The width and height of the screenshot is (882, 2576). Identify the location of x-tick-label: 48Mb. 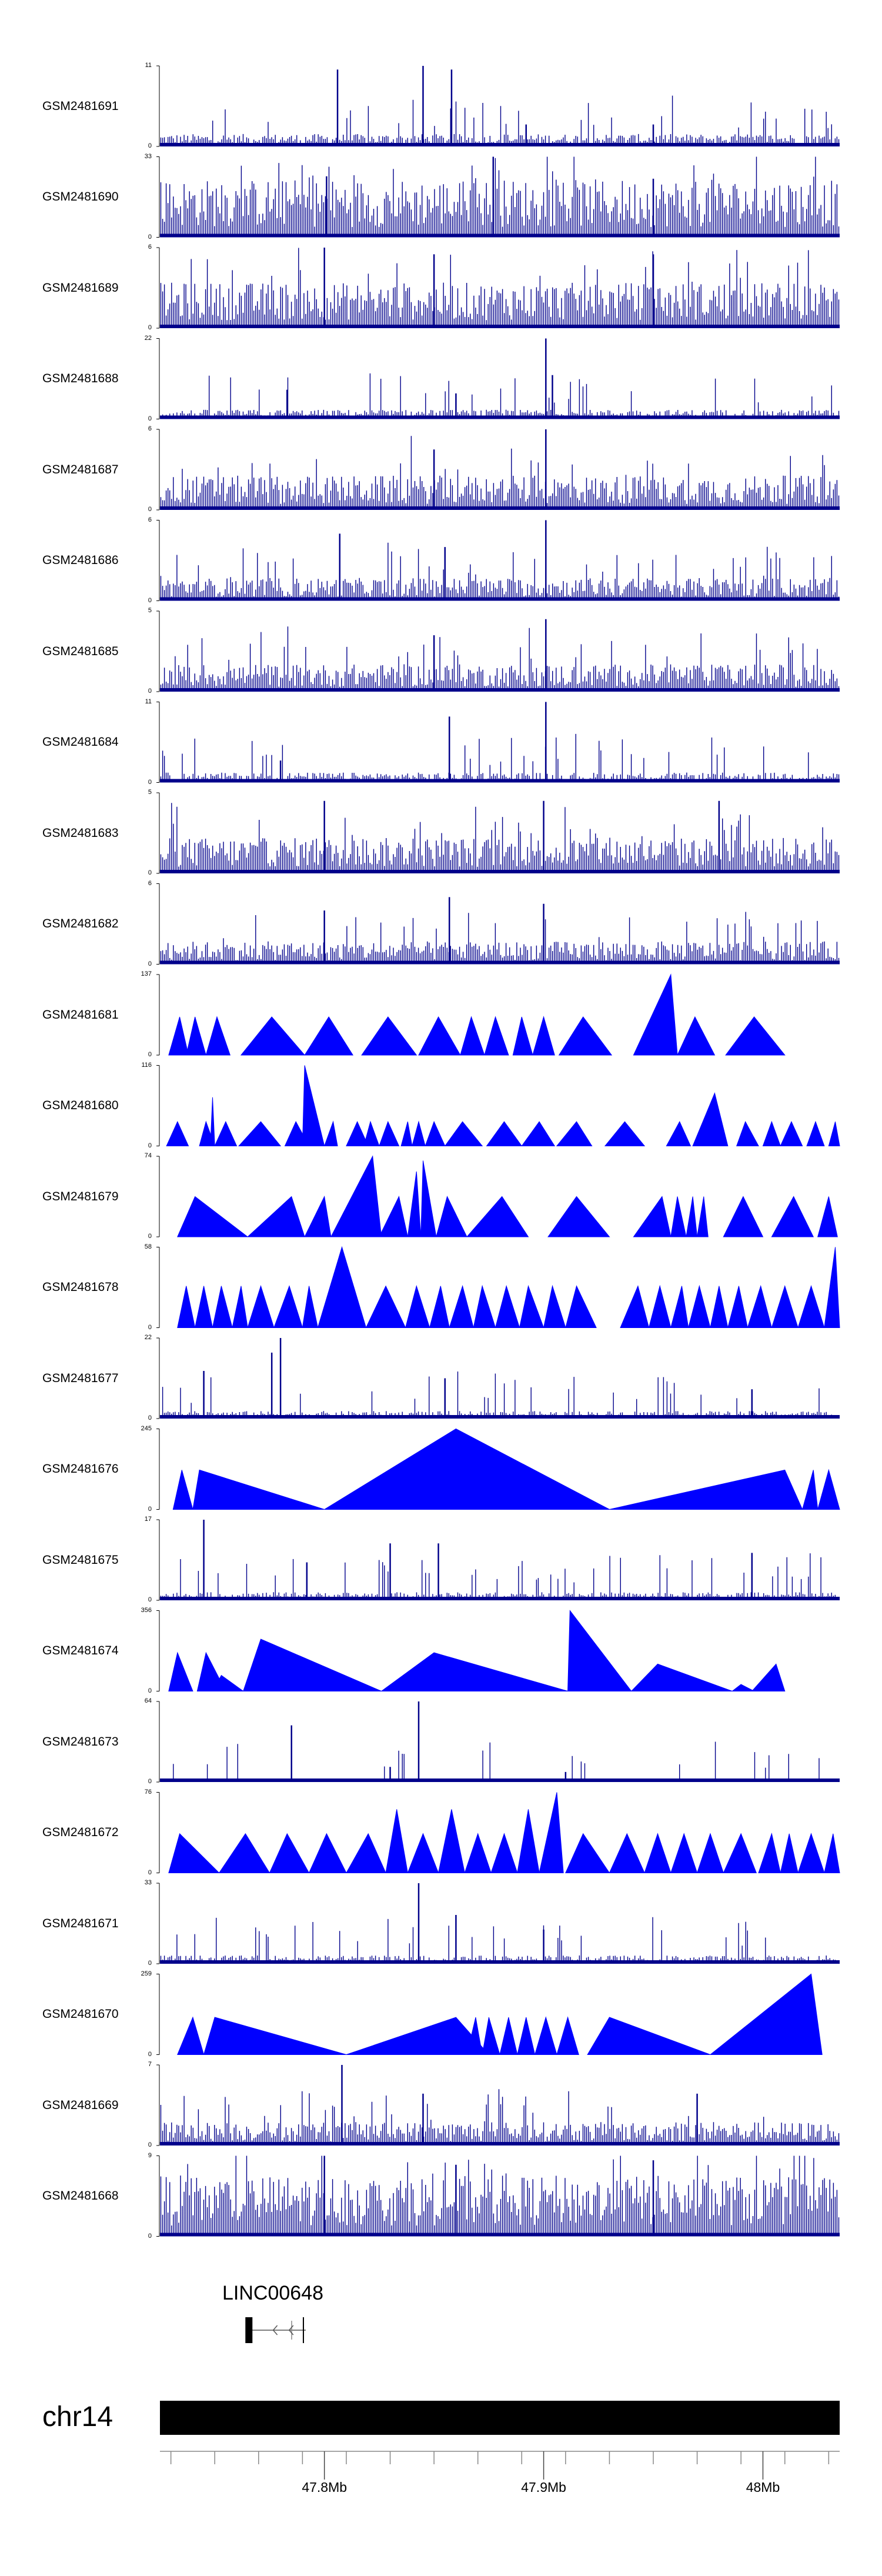
(763, 2487).